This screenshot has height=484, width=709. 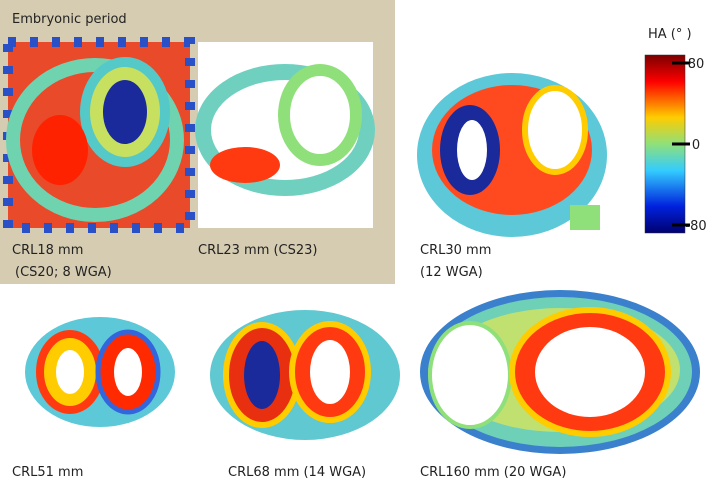 I want to click on colorbar-title: HA (° ), so click(x=670, y=34).